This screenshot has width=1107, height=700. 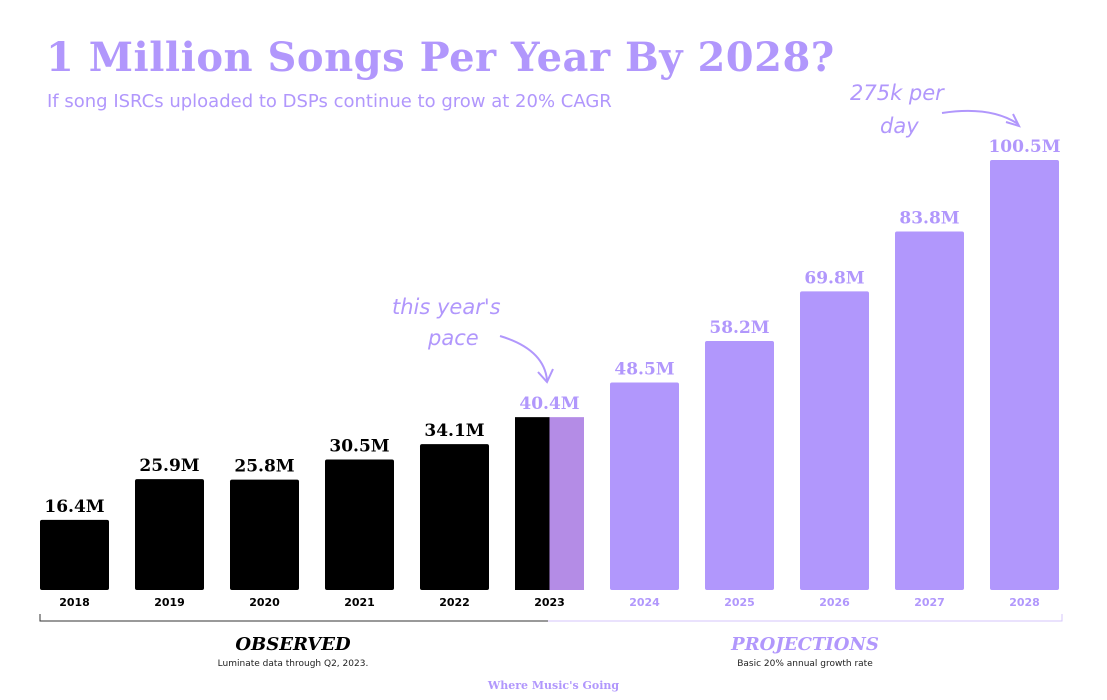 I want to click on value-label-2027: 83.8M, so click(x=929, y=218).